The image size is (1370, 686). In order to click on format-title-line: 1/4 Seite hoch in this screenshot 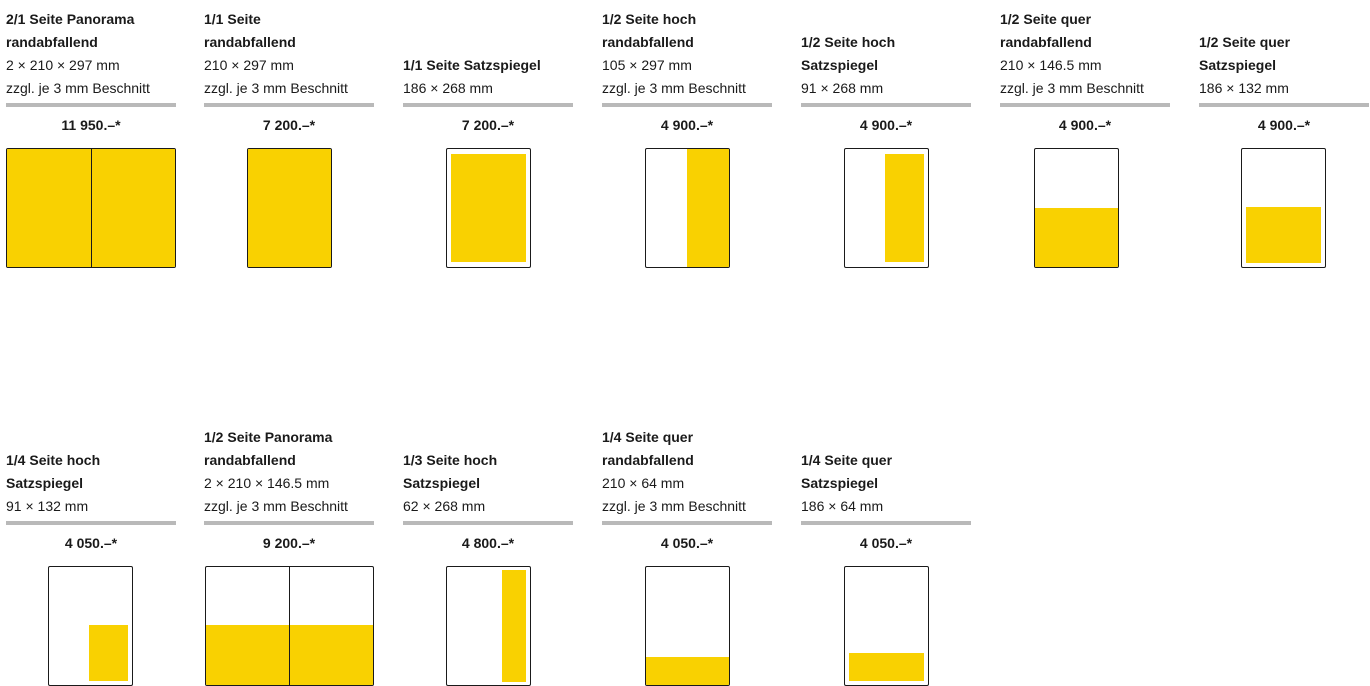, I will do `click(53, 460)`.